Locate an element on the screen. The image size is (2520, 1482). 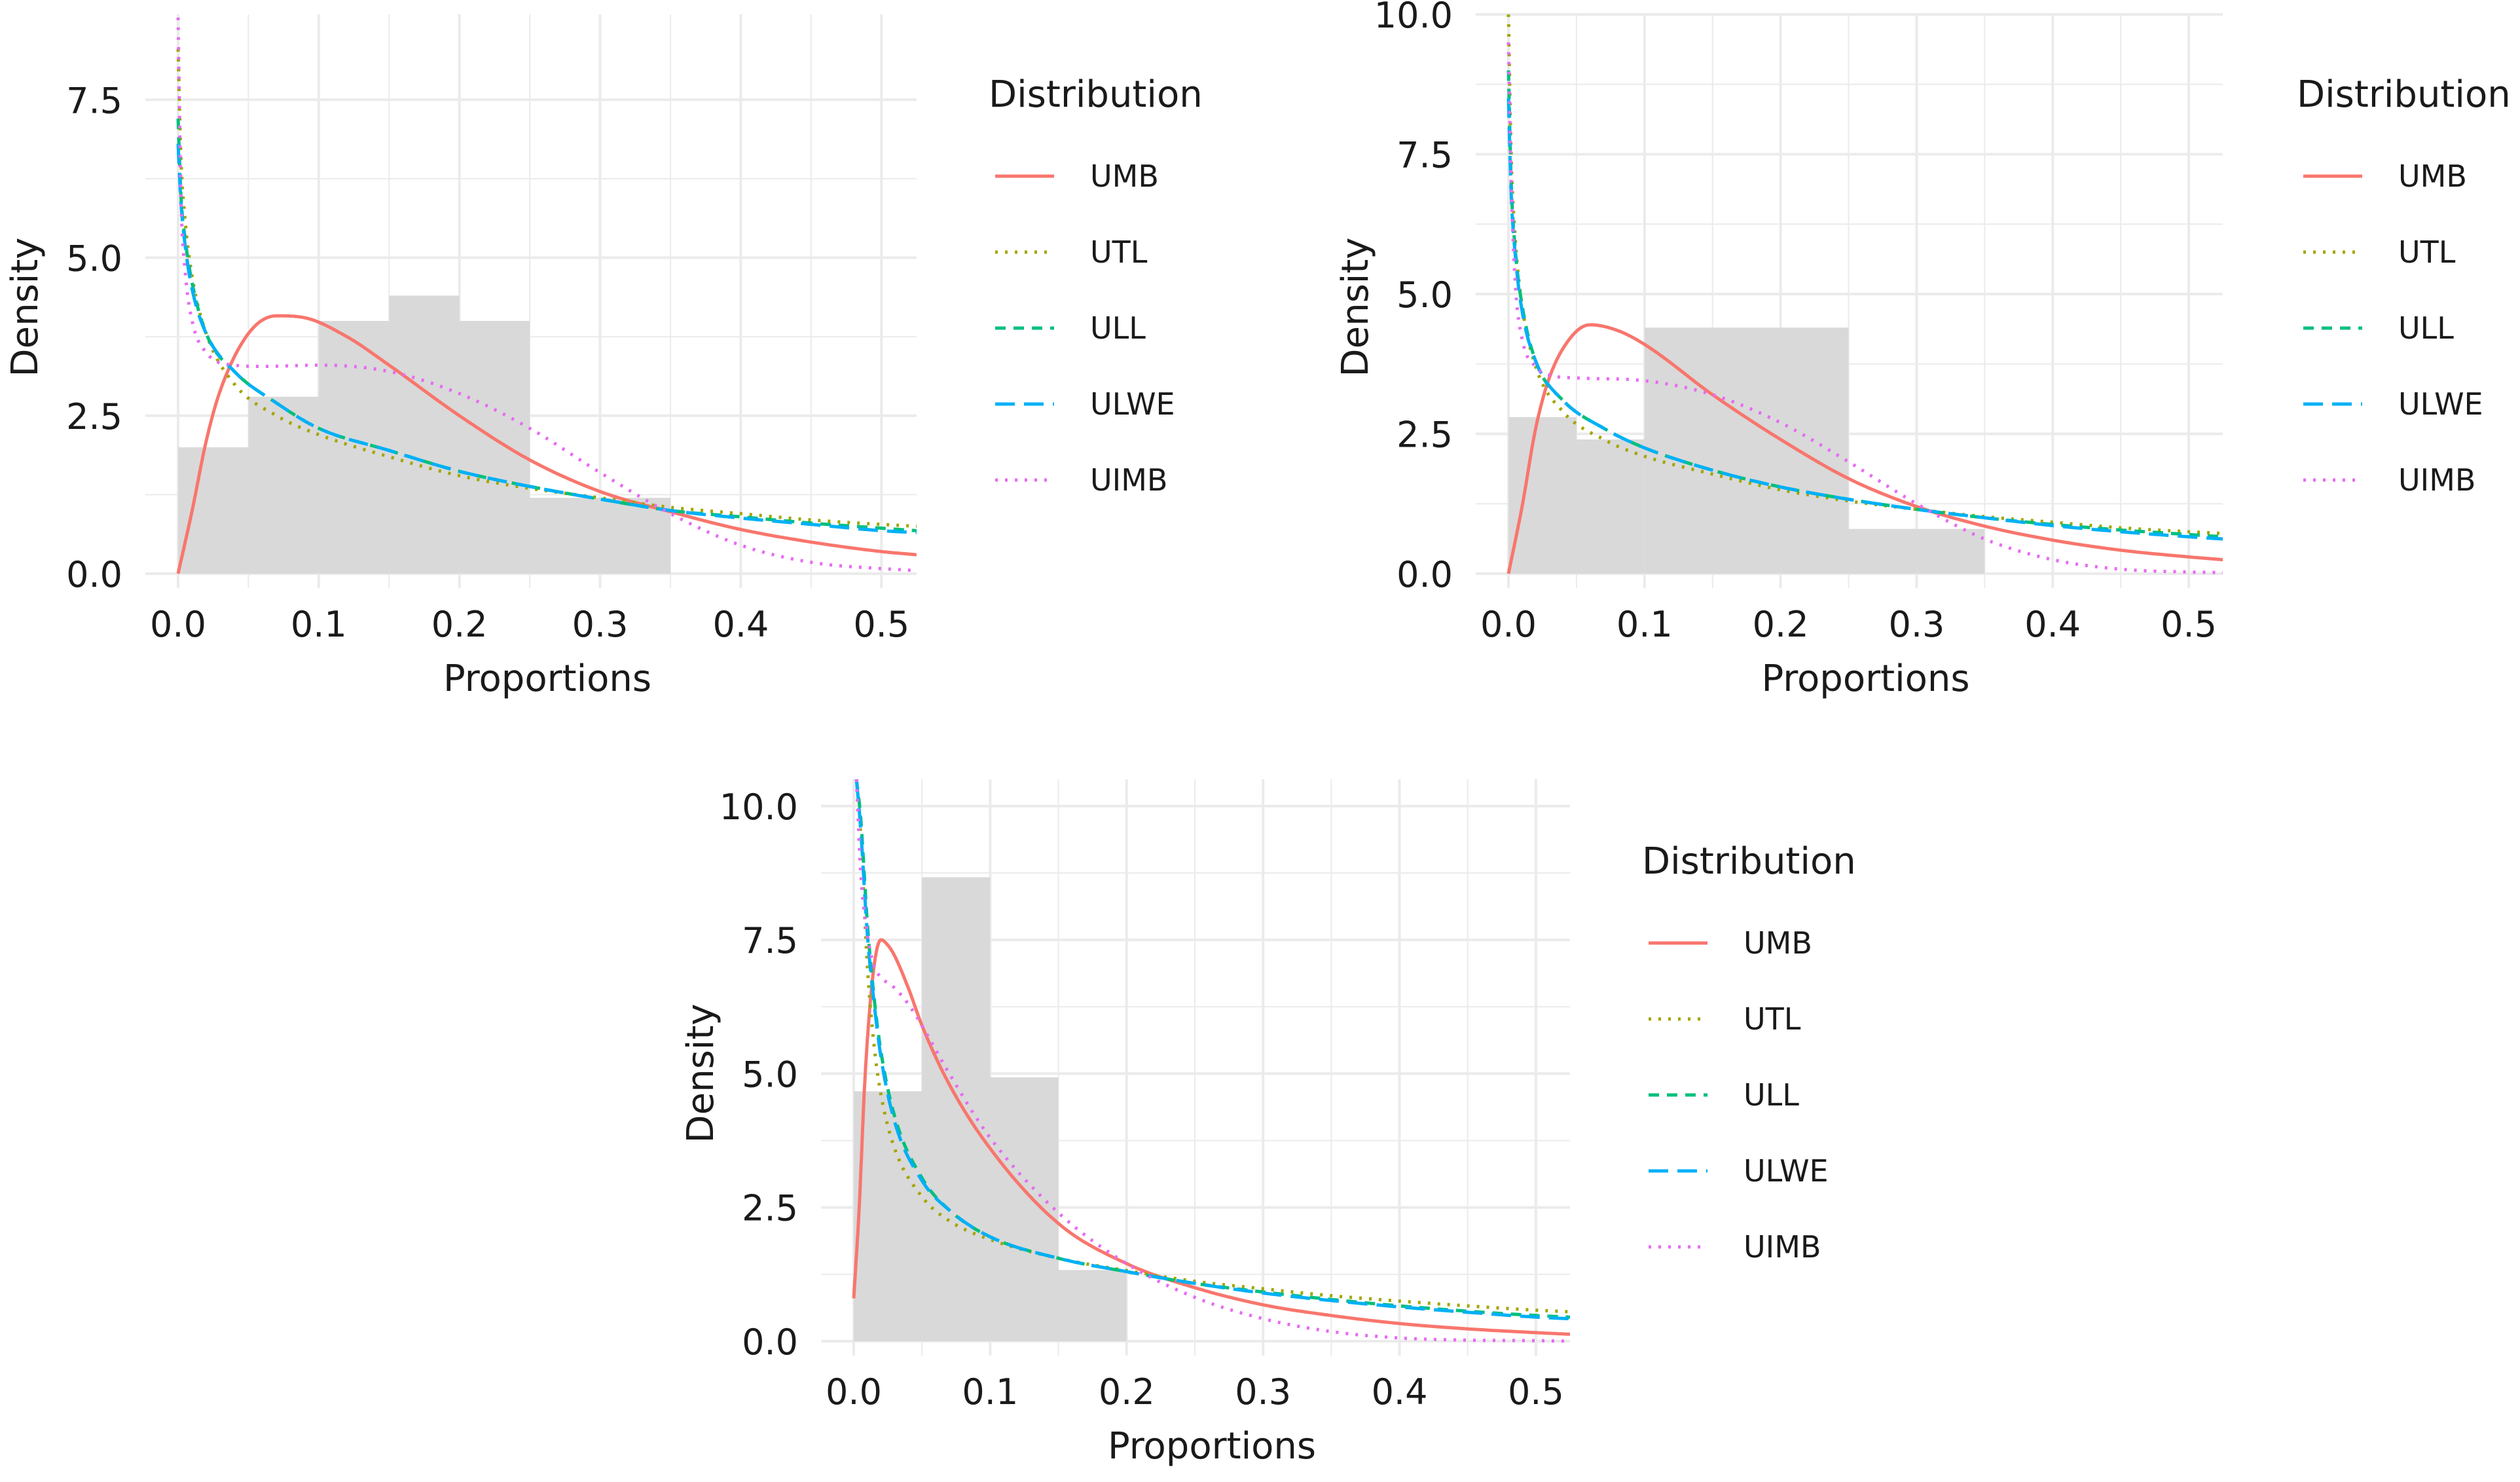
panel-3-curves is located at coordinates (1211, 1061).